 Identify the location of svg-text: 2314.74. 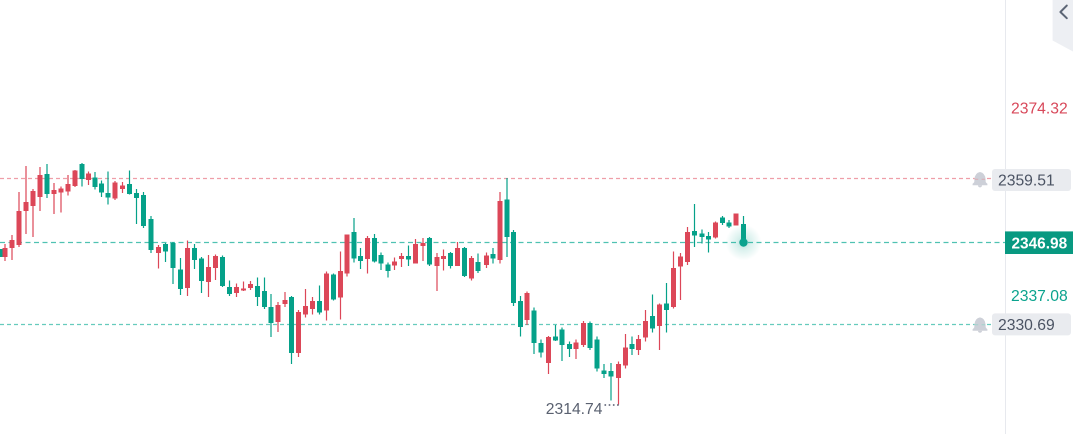
(574, 409).